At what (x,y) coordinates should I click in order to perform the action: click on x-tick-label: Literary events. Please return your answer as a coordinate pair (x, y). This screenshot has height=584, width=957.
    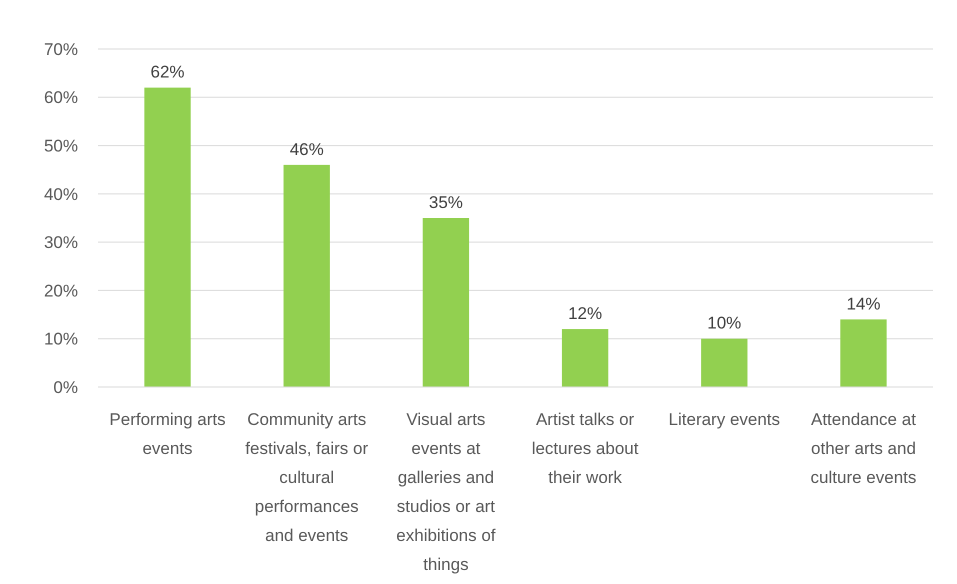
    Looking at the image, I should click on (724, 419).